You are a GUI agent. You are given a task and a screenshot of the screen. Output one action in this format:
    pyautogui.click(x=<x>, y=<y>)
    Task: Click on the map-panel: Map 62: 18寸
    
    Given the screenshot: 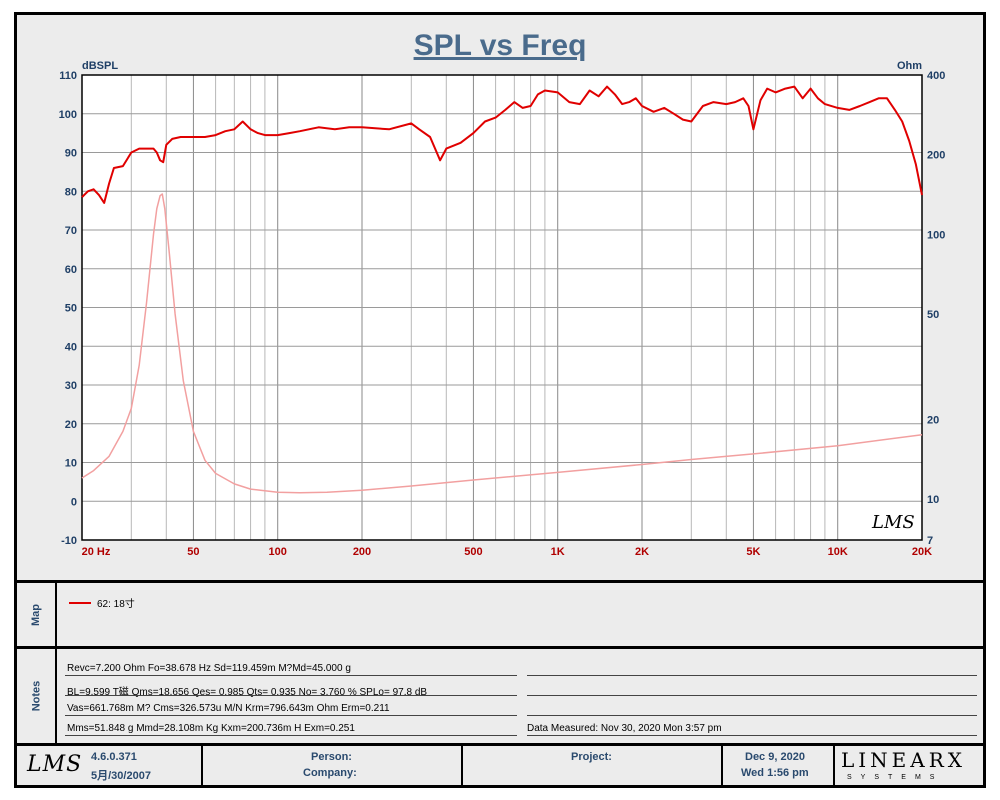 What is the action you would take?
    pyautogui.click(x=500, y=613)
    